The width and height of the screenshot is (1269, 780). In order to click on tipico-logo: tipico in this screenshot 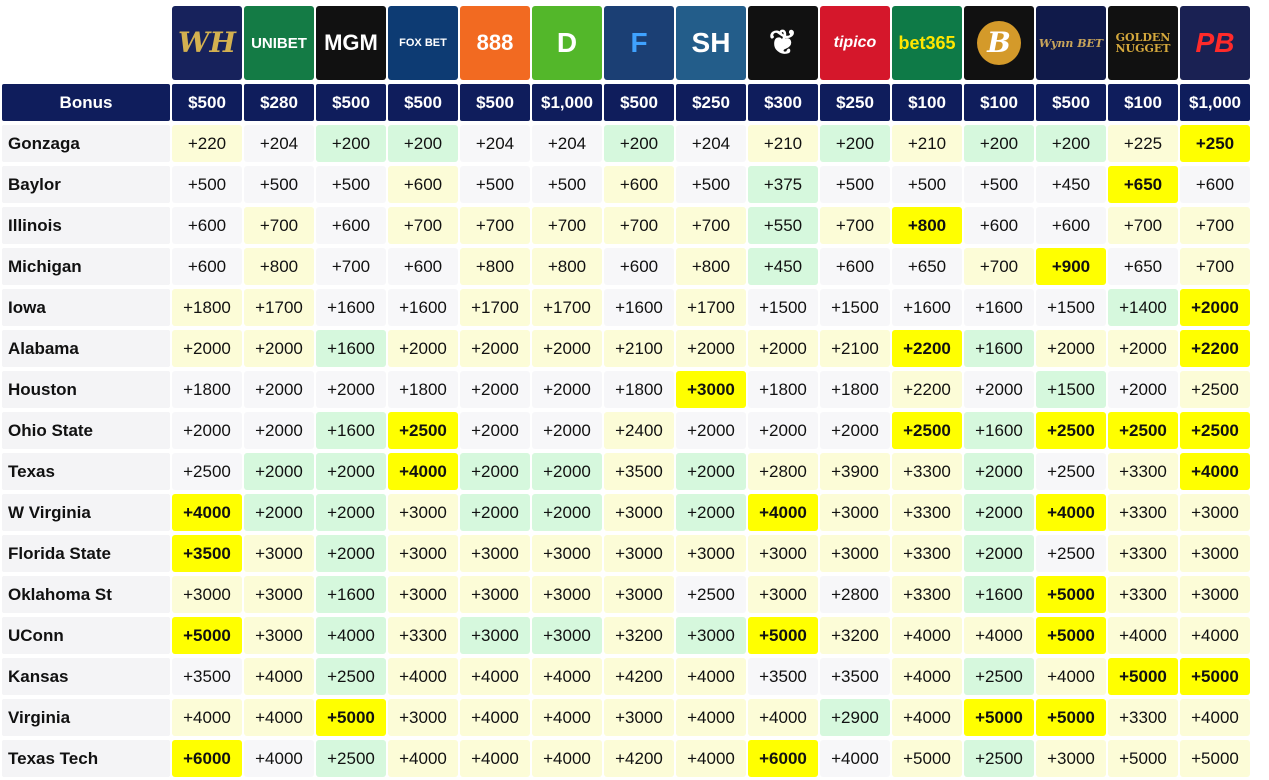, I will do `click(855, 43)`.